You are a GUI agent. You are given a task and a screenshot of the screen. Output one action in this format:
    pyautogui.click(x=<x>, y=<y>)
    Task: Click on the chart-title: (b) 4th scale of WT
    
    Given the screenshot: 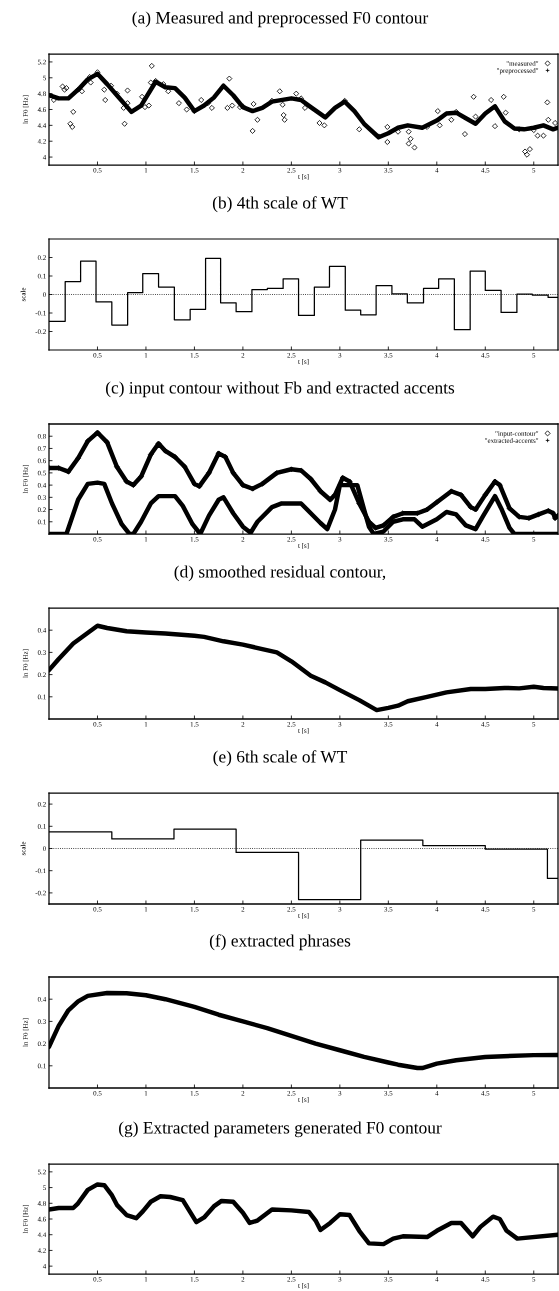 What is the action you would take?
    pyautogui.click(x=280, y=204)
    